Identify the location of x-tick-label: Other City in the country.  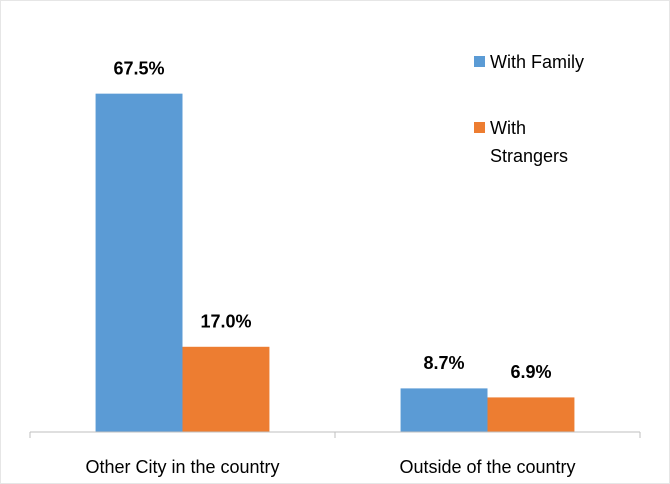
(182, 467).